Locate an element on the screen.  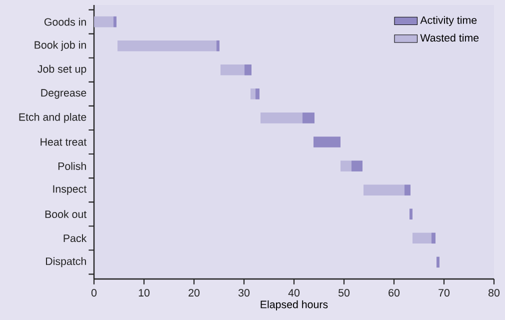
x-tick-label: 0 is located at coordinates (94, 293).